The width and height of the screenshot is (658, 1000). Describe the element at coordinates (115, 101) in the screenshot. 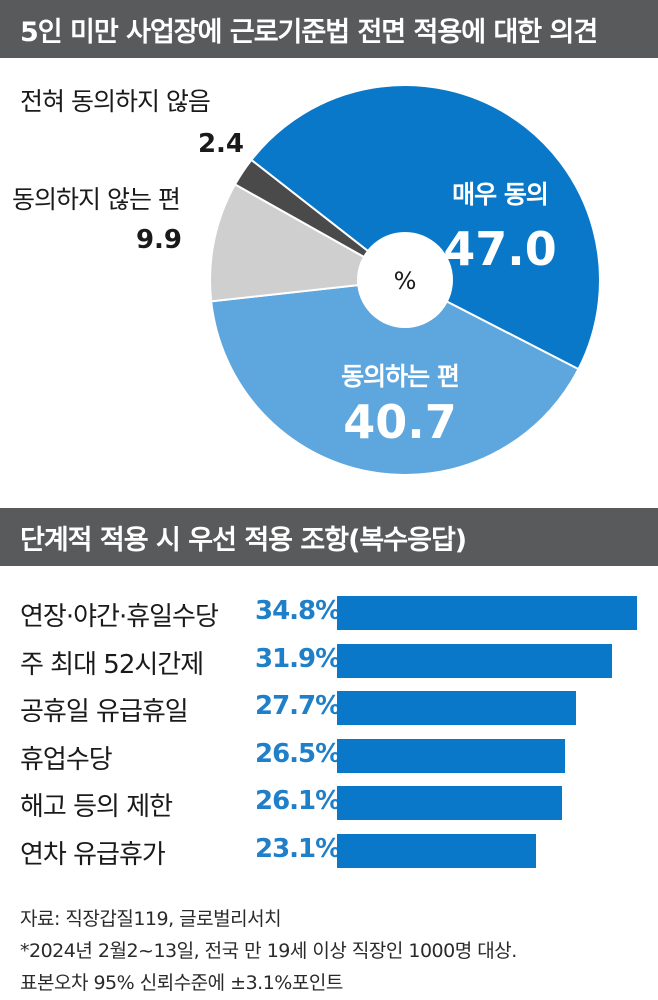

I see `slice-label-strongly-disagree: 전혀 동의하지 않음` at that location.